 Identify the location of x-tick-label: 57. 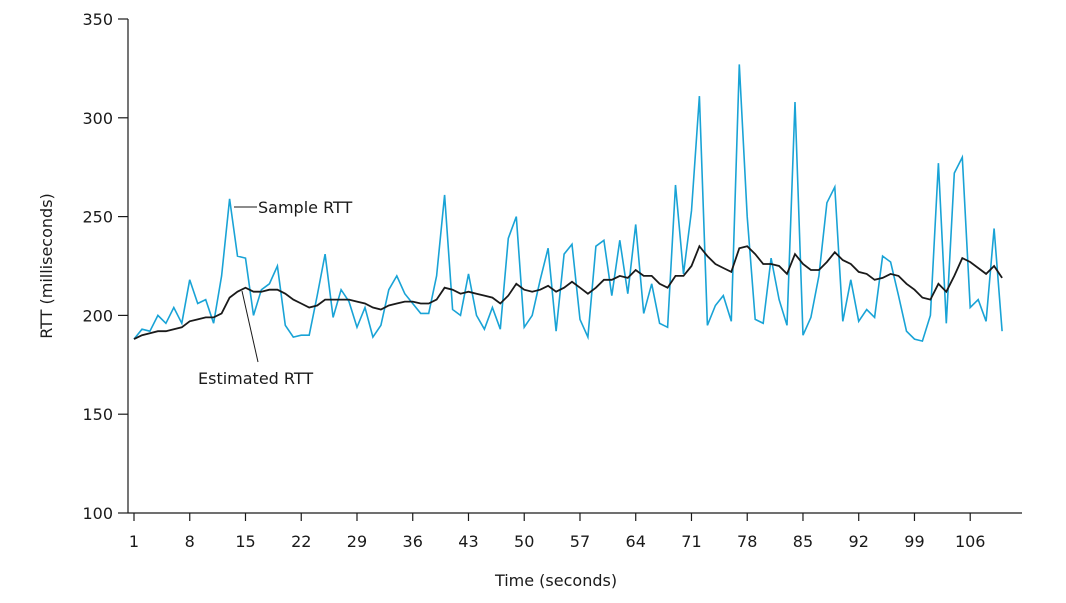
(580, 541).